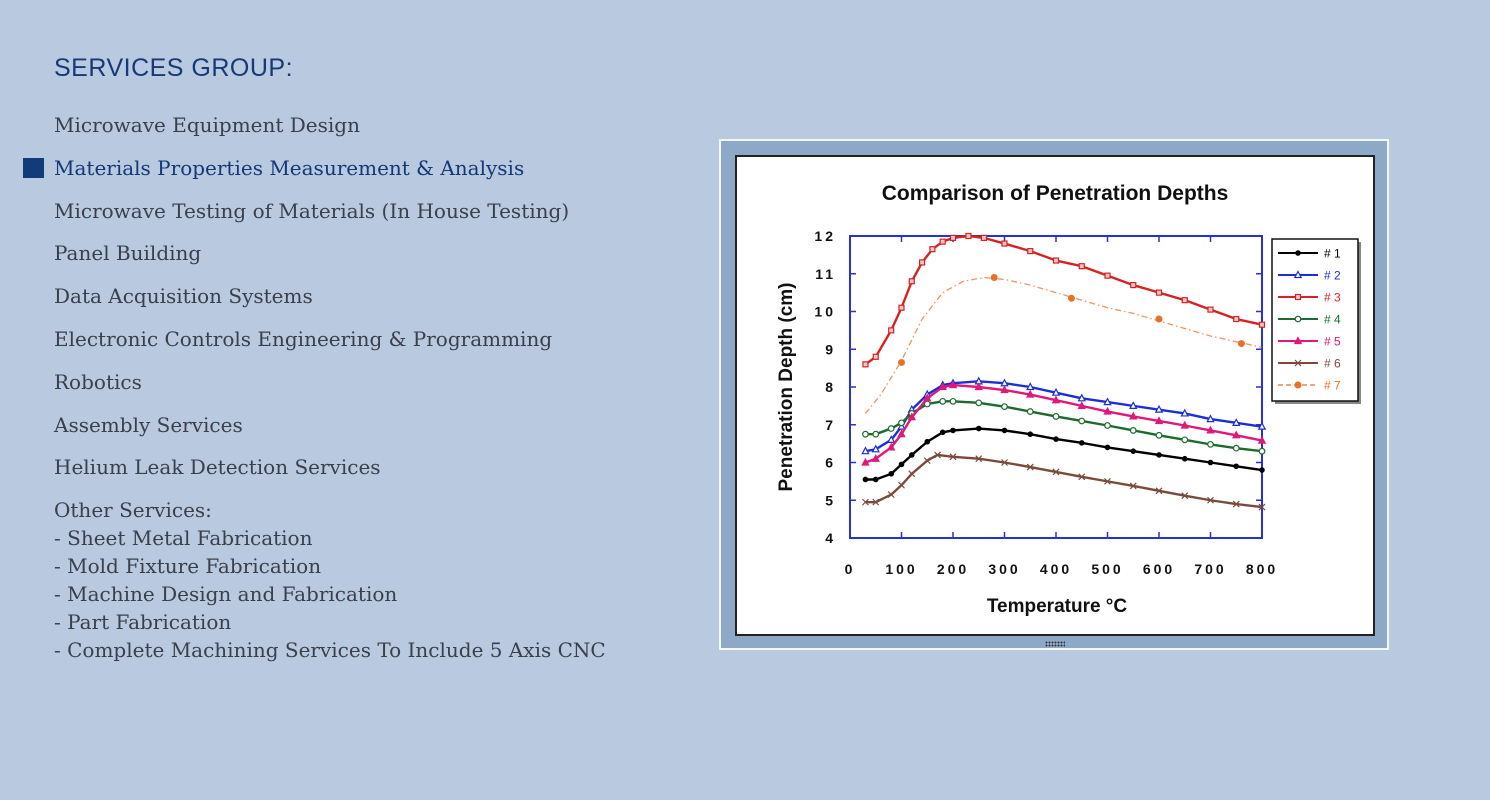  What do you see at coordinates (188, 566) in the screenshot?
I see `other-service-mold-fixture: - Mold Fixture Fabrication` at bounding box center [188, 566].